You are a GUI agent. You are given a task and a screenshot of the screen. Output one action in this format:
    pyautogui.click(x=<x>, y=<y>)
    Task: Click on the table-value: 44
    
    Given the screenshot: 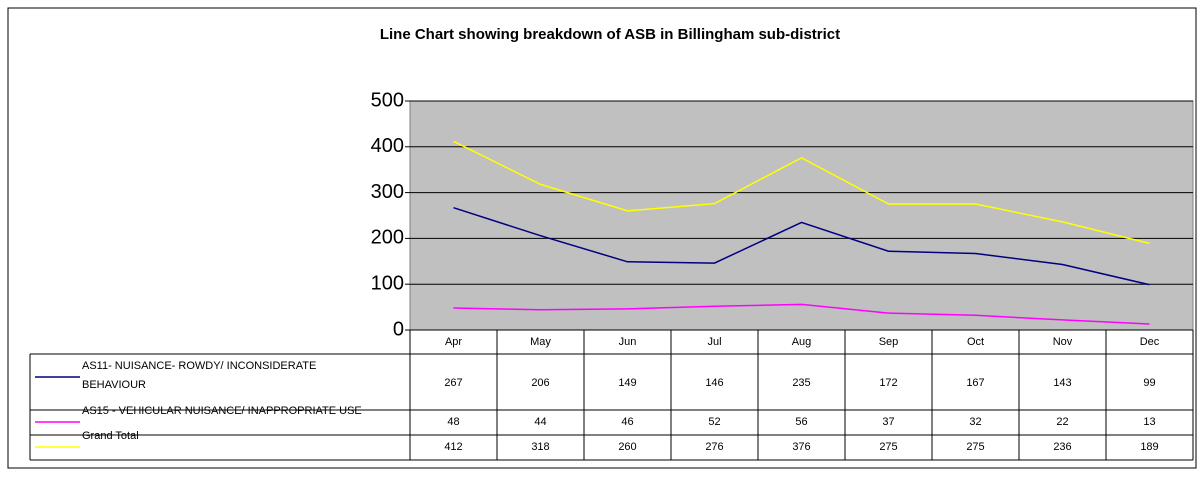 What is the action you would take?
    pyautogui.click(x=540, y=422)
    